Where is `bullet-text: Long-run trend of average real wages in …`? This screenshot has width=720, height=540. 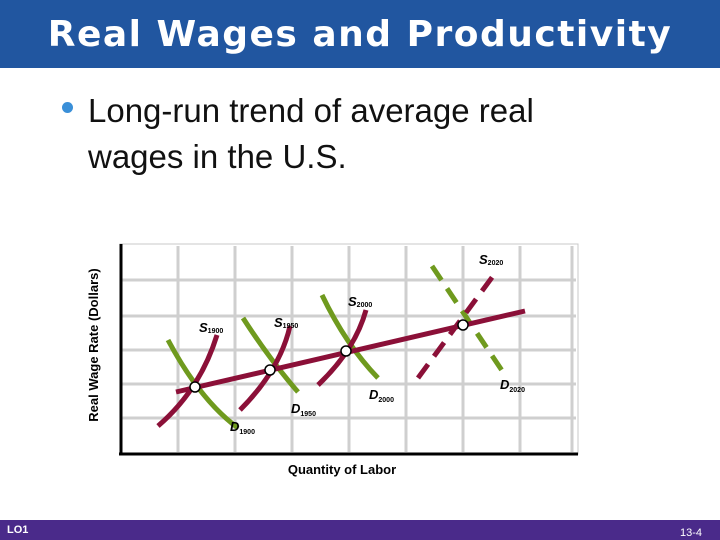 bullet-text: Long-run trend of average real wages in … is located at coordinates (311, 133).